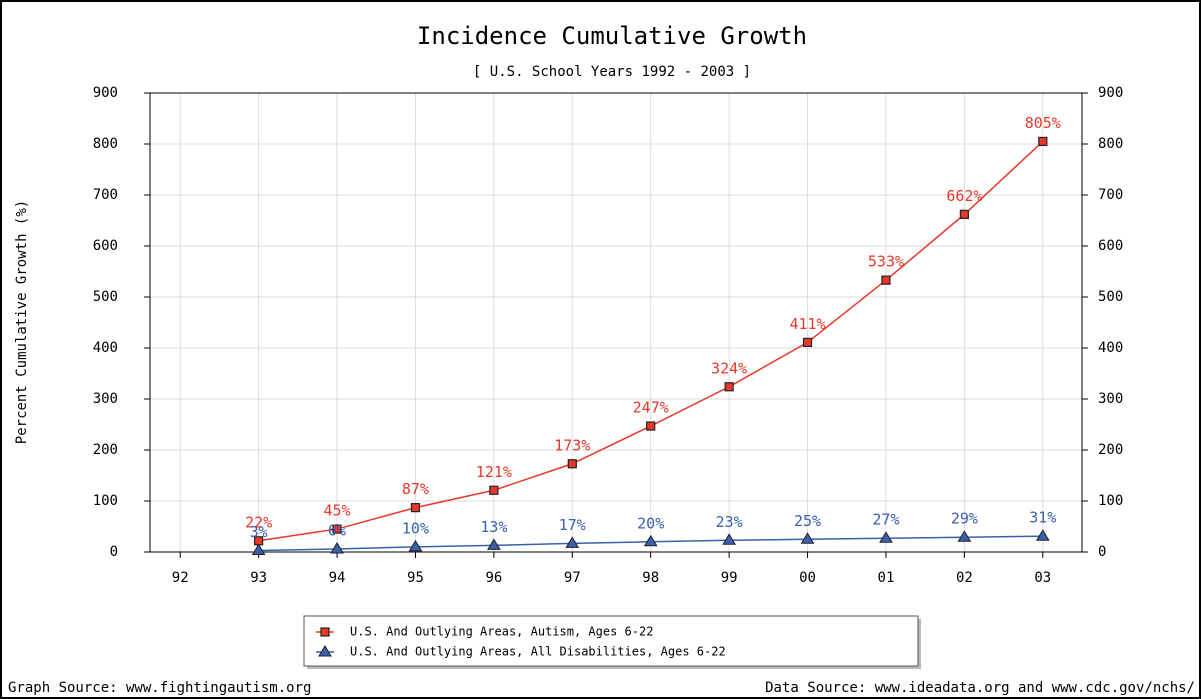 This screenshot has height=699, width=1201. I want to click on y-tick-label: 300, so click(105, 399).